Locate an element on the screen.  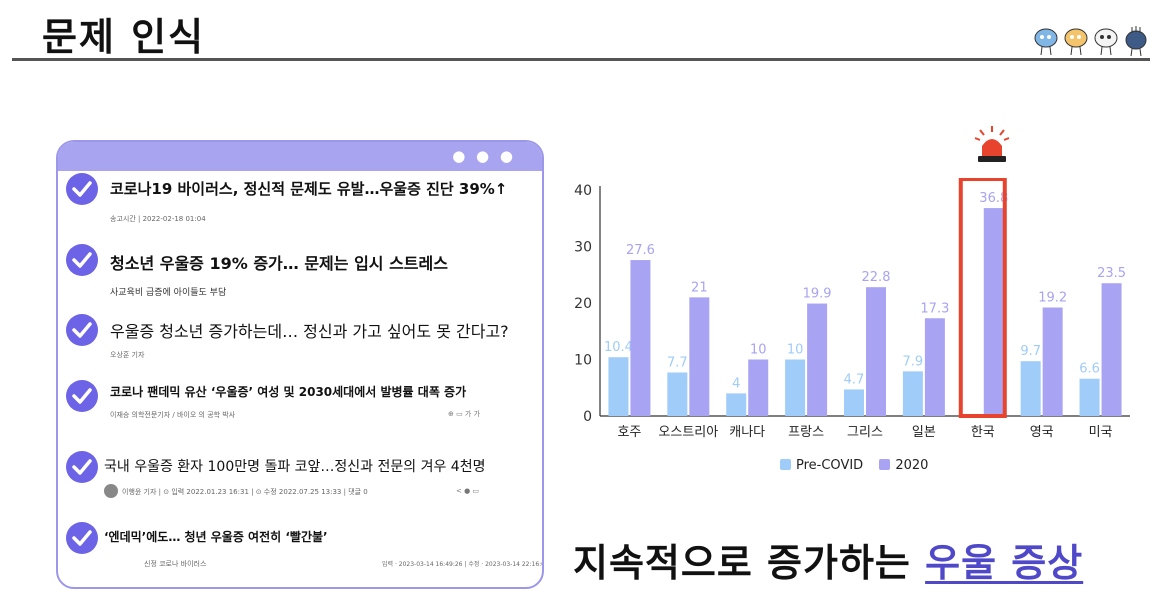
data-label: 27.6 is located at coordinates (640, 250).